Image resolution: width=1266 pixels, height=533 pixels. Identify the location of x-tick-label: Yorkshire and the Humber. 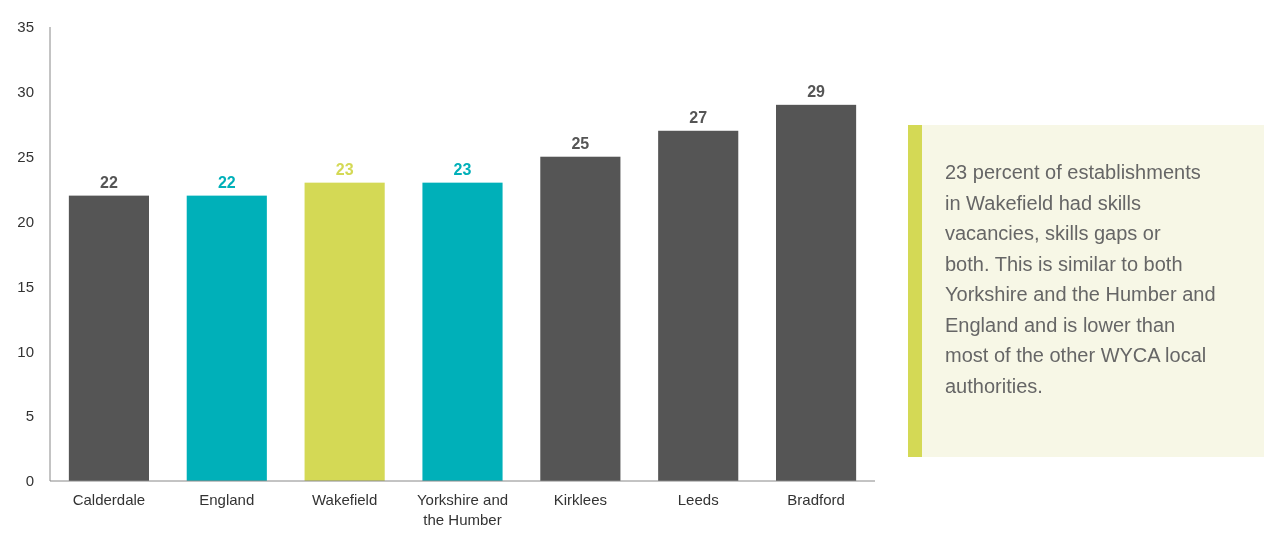
(462, 509).